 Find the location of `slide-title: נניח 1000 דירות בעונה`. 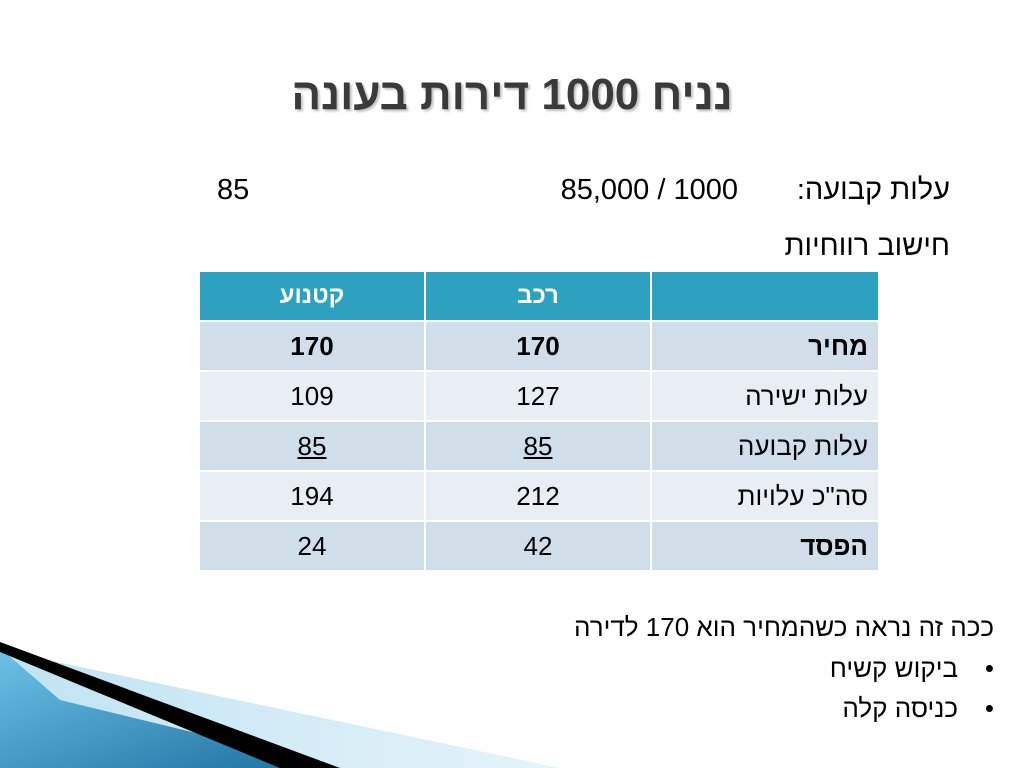

slide-title: נניח 1000 דירות בעונה is located at coordinates (512, 94).